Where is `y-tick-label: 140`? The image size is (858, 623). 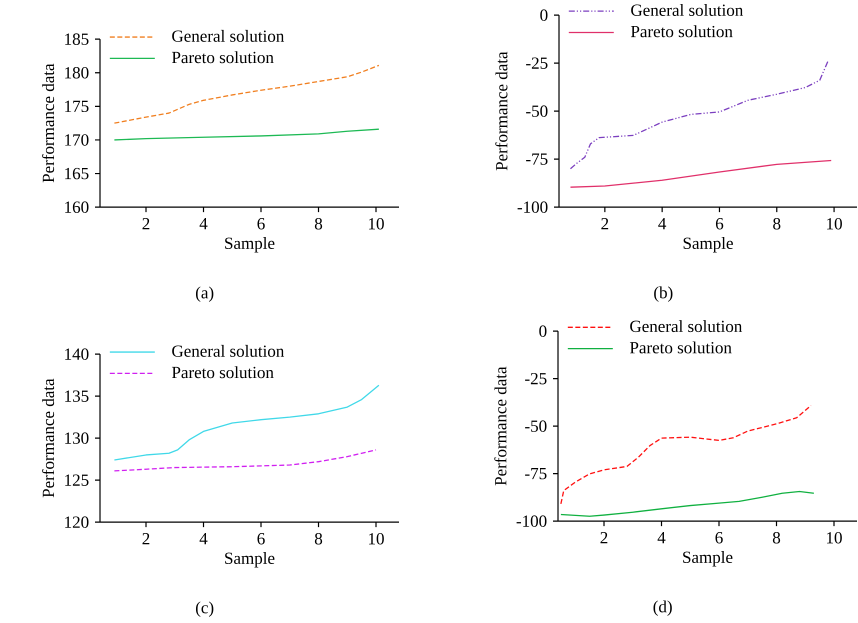 y-tick-label: 140 is located at coordinates (76, 354).